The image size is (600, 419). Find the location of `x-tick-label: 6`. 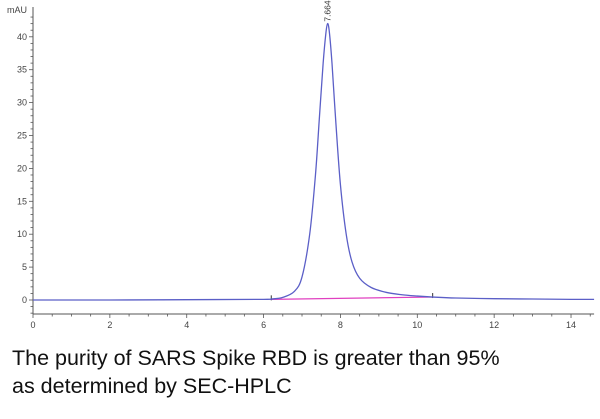

x-tick-label: 6 is located at coordinates (263, 325).